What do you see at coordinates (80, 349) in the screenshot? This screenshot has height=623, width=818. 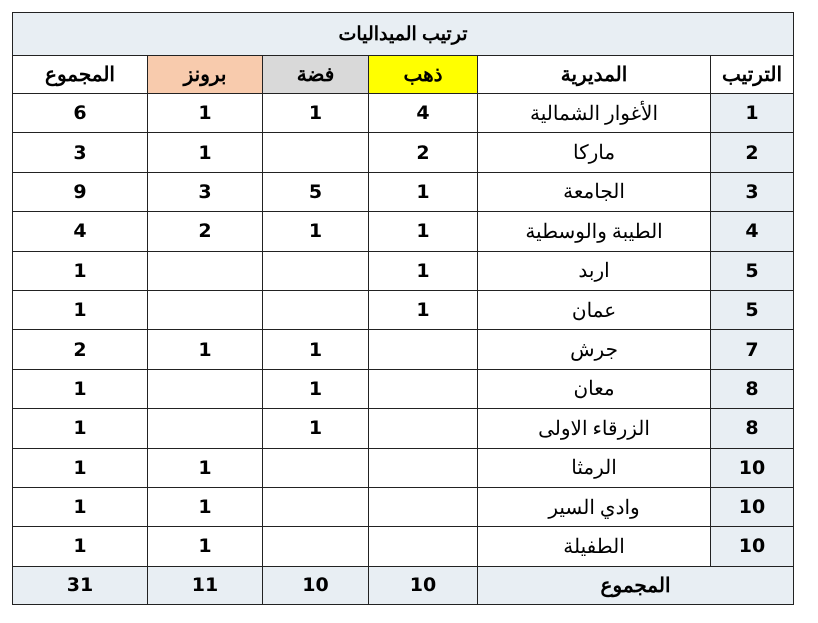 I see `cell-total: 2` at bounding box center [80, 349].